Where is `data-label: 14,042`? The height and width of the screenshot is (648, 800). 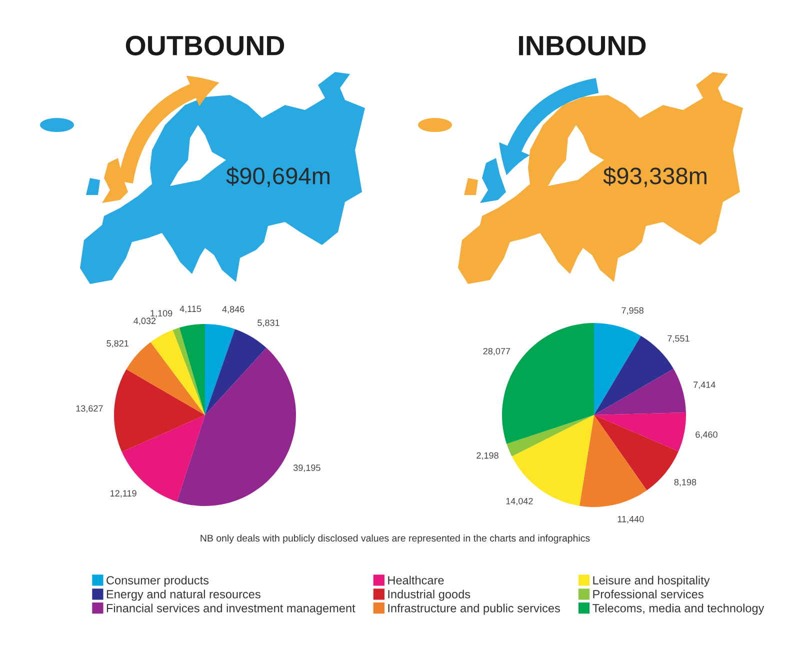 data-label: 14,042 is located at coordinates (519, 502).